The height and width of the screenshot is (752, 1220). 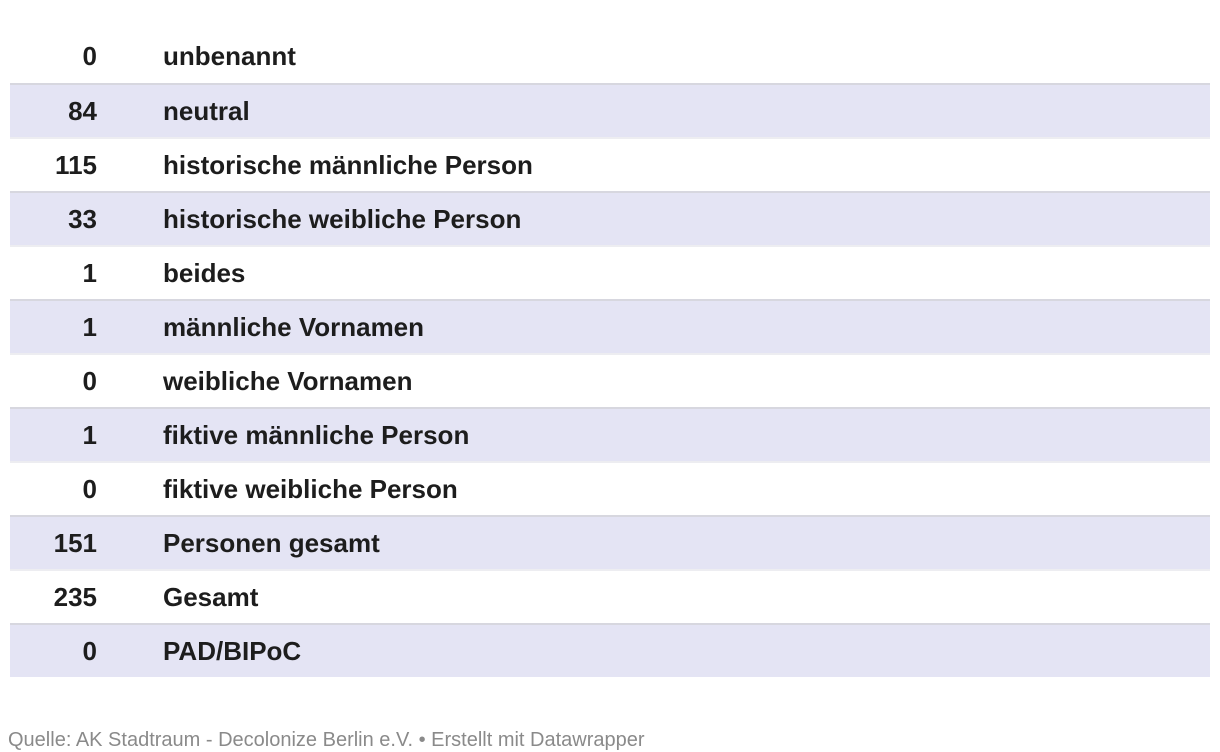 What do you see at coordinates (610, 326) in the screenshot?
I see `table-row: 1 männliche Vornamen` at bounding box center [610, 326].